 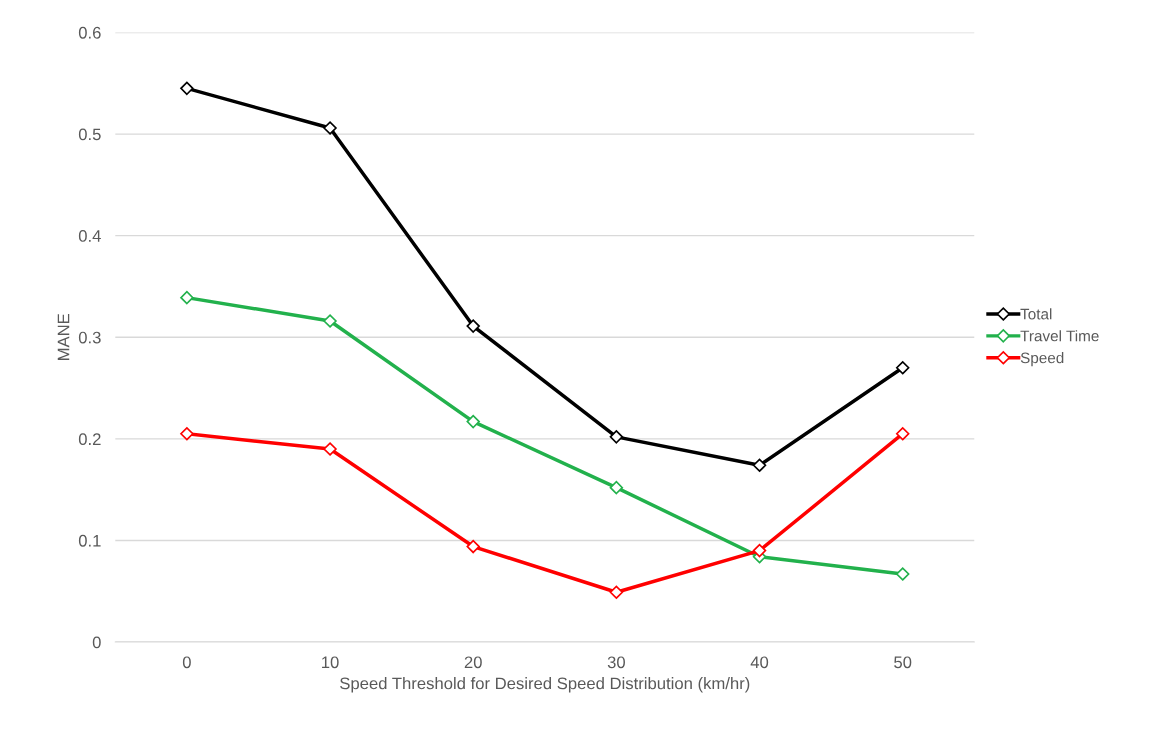 I want to click on y-tick-label: 0.6, so click(x=89, y=32).